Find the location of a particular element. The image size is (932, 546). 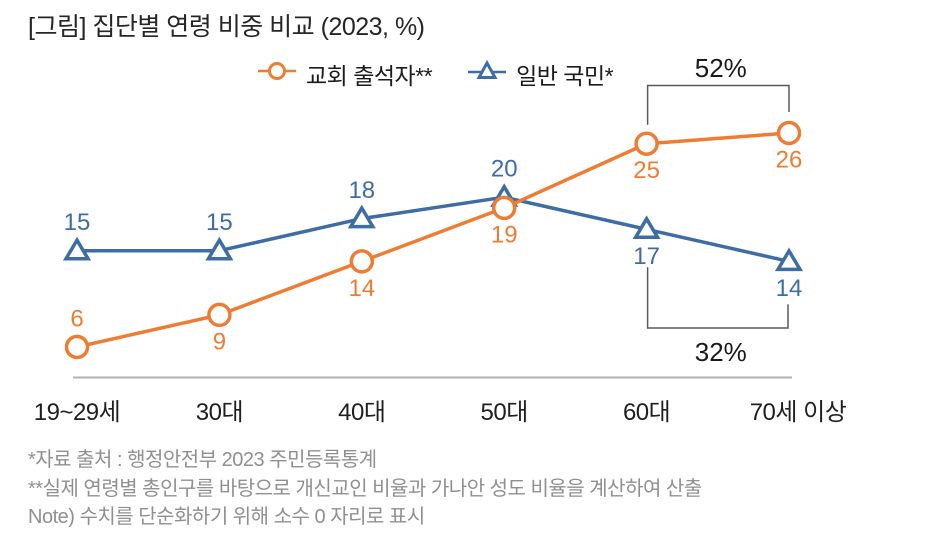

triangle-marker-icon is located at coordinates (487, 73).